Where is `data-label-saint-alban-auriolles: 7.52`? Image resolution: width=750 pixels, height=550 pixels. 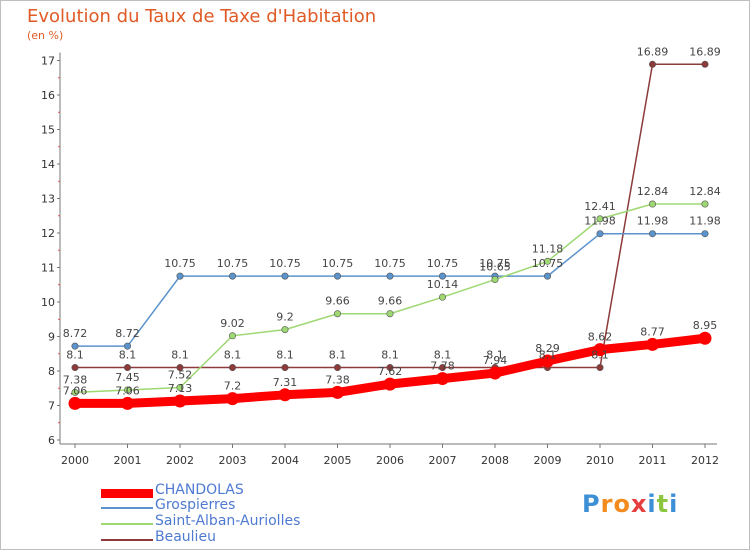 data-label-saint-alban-auriolles: 7.52 is located at coordinates (180, 375).